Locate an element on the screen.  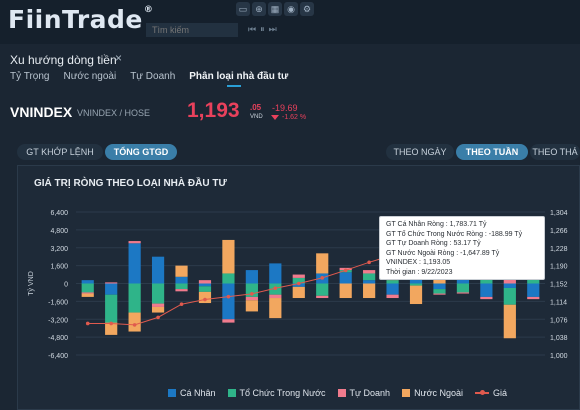
window-icon: ▭ is located at coordinates (243, 9).